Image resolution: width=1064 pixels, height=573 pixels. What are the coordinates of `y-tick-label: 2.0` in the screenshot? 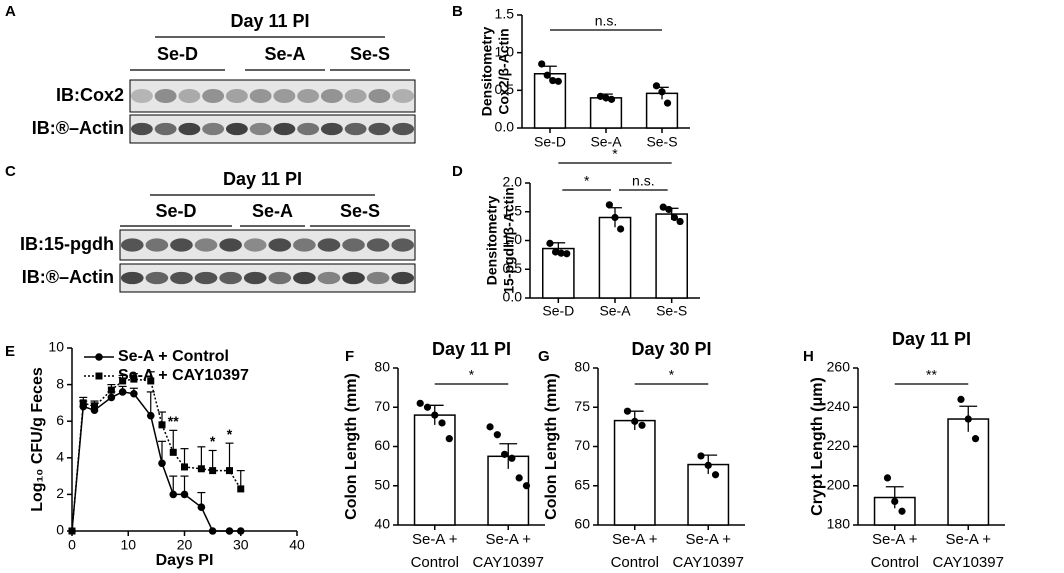 It's located at (513, 182).